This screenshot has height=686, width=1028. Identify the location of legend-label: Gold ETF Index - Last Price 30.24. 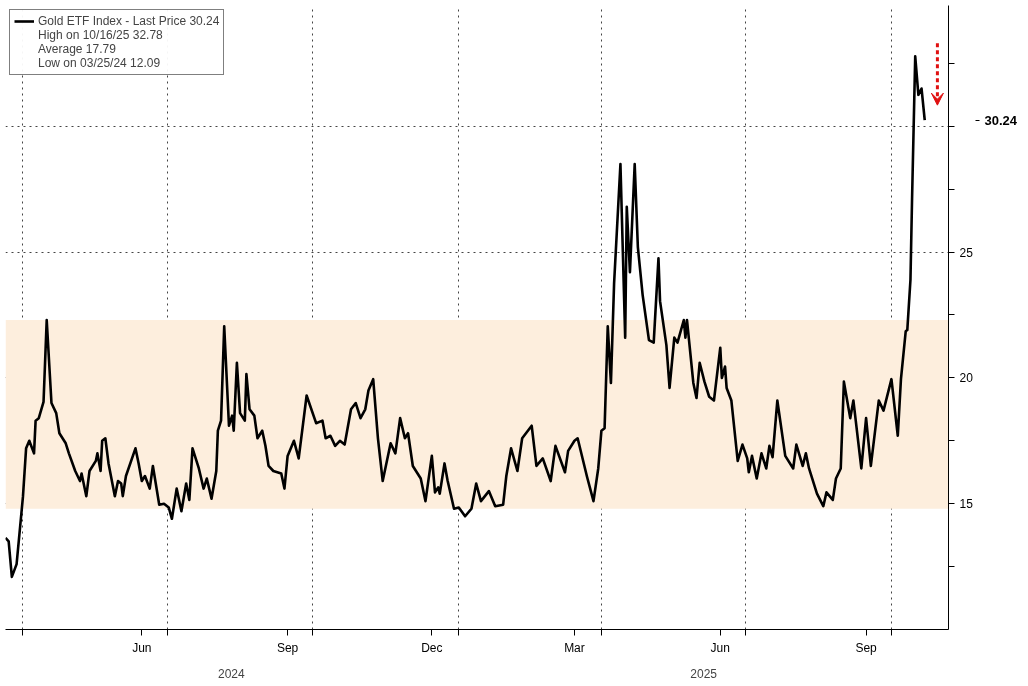
(129, 21).